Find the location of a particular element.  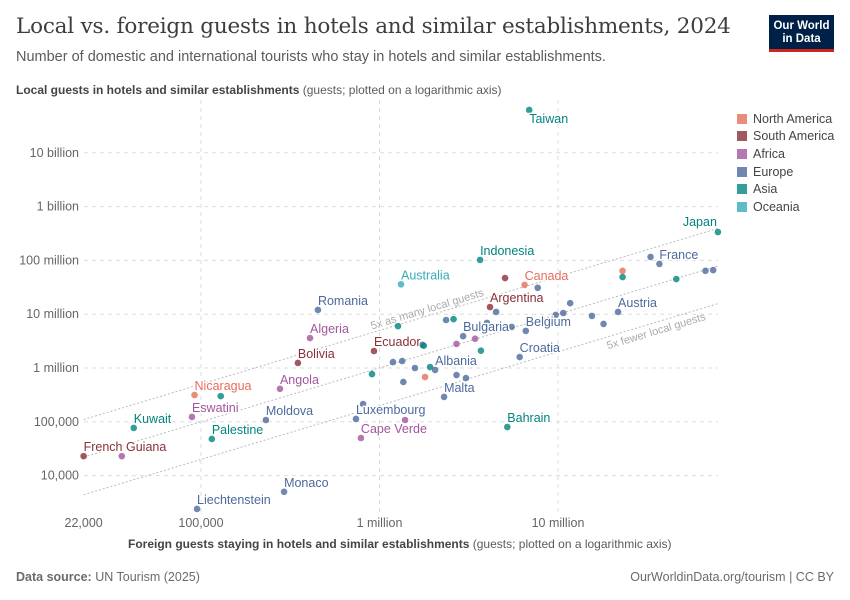

point-label: French Guiana is located at coordinates (125, 447).